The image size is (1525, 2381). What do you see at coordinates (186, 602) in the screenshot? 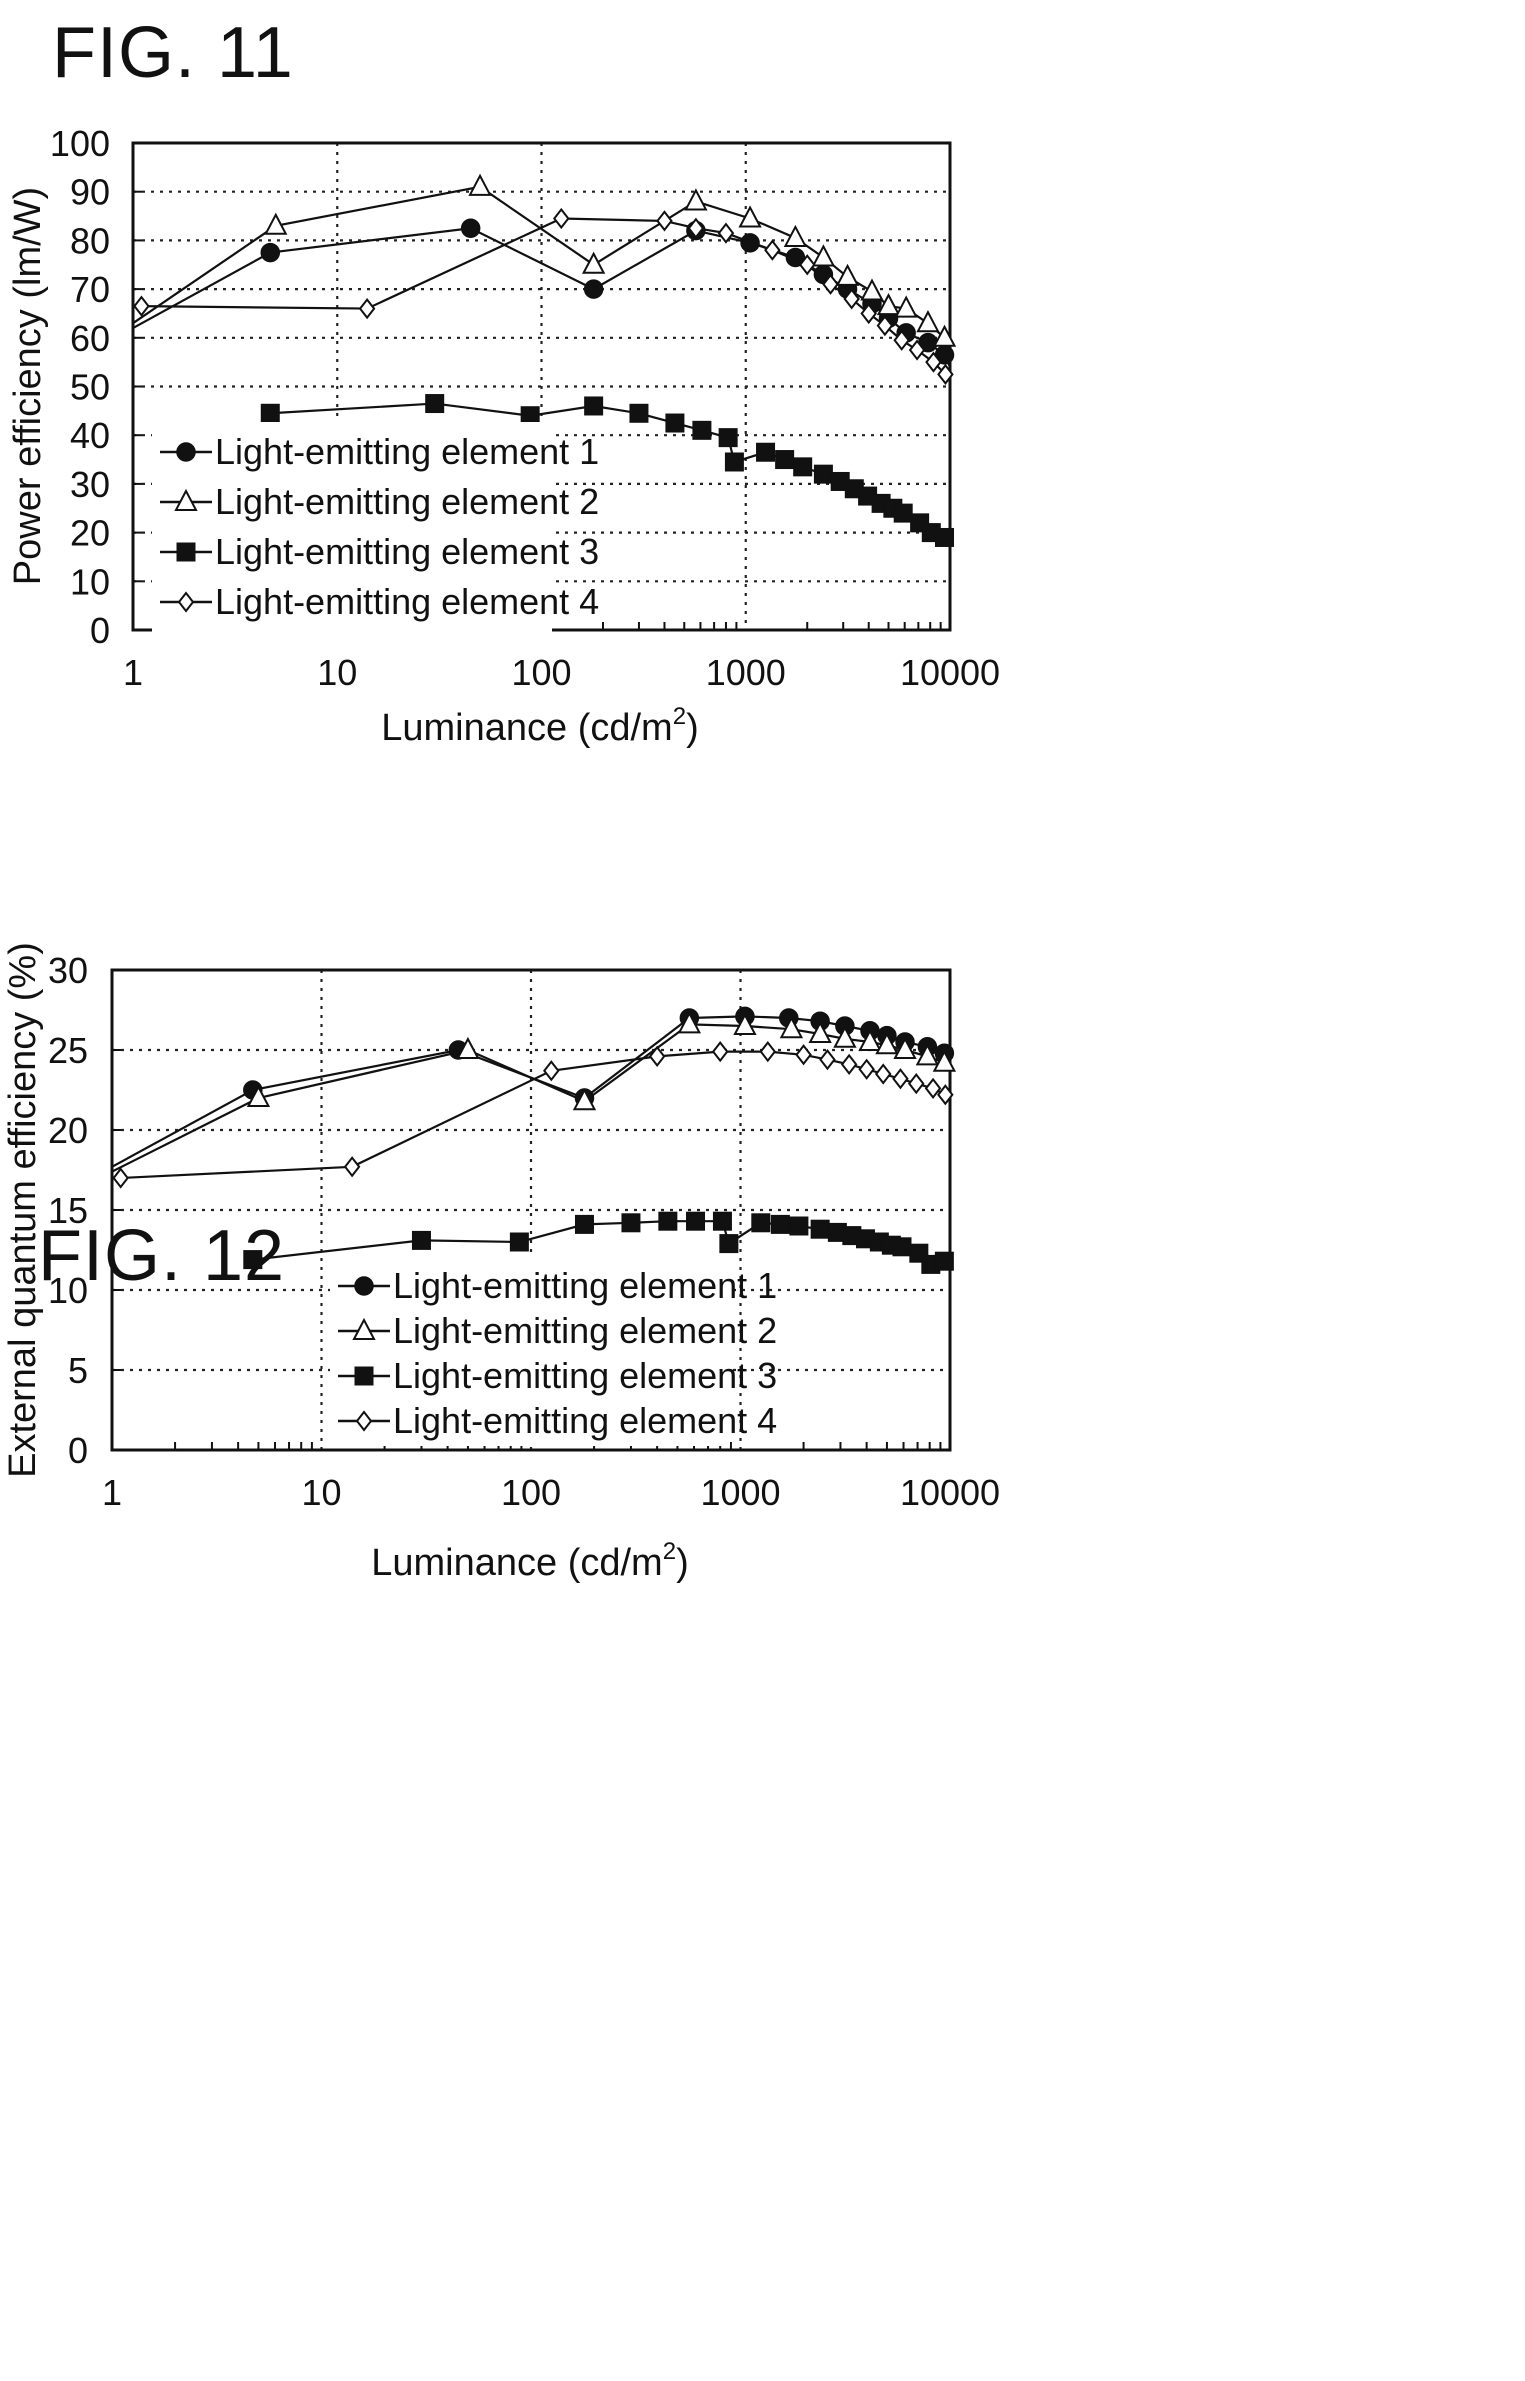
I see `legend-marker-diamond` at bounding box center [186, 602].